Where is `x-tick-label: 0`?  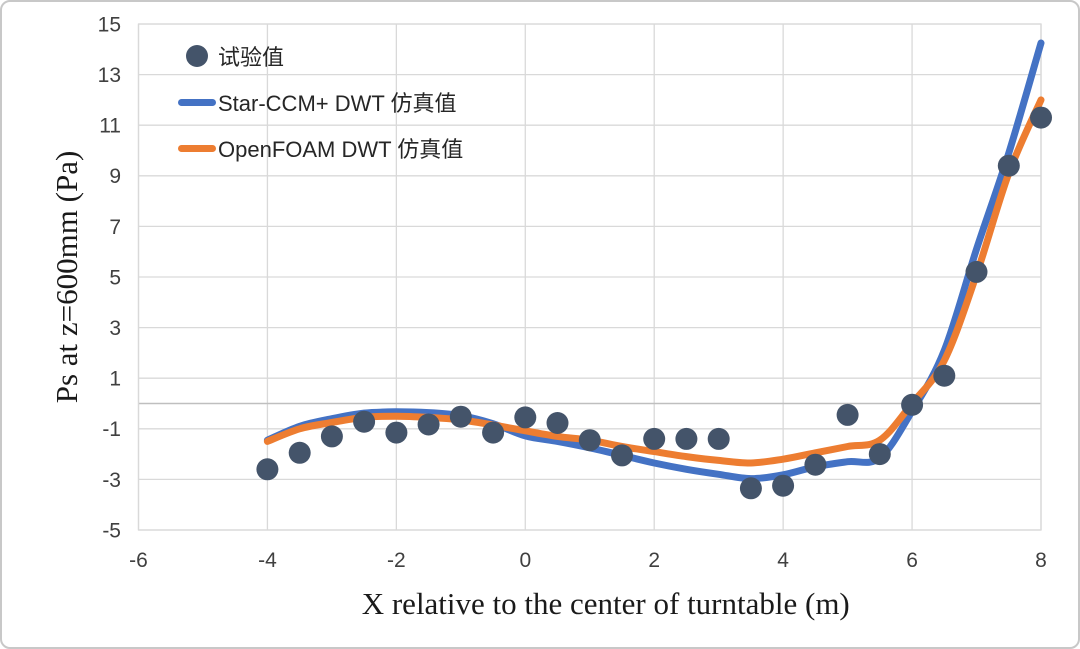 x-tick-label: 0 is located at coordinates (525, 560).